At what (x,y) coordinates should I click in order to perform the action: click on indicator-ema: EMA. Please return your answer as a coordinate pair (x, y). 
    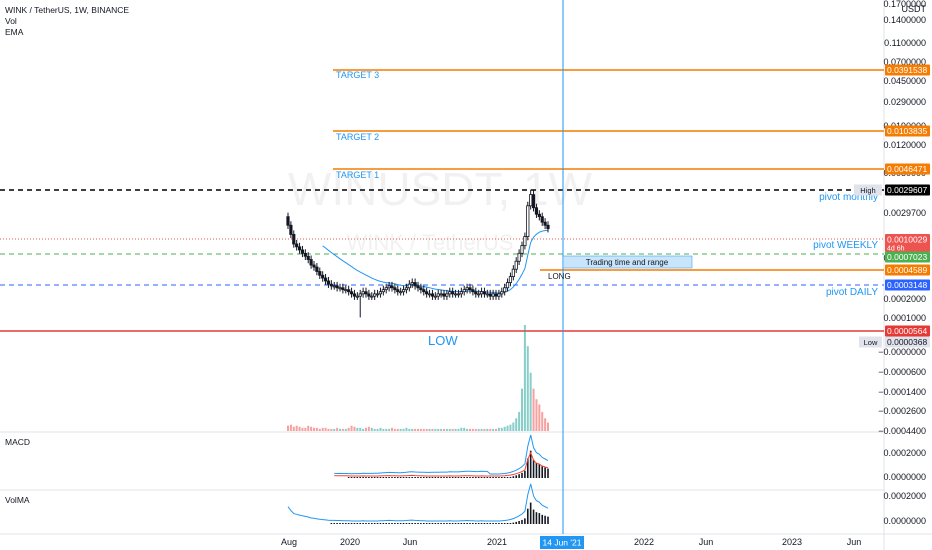
    Looking at the image, I should click on (14, 32).